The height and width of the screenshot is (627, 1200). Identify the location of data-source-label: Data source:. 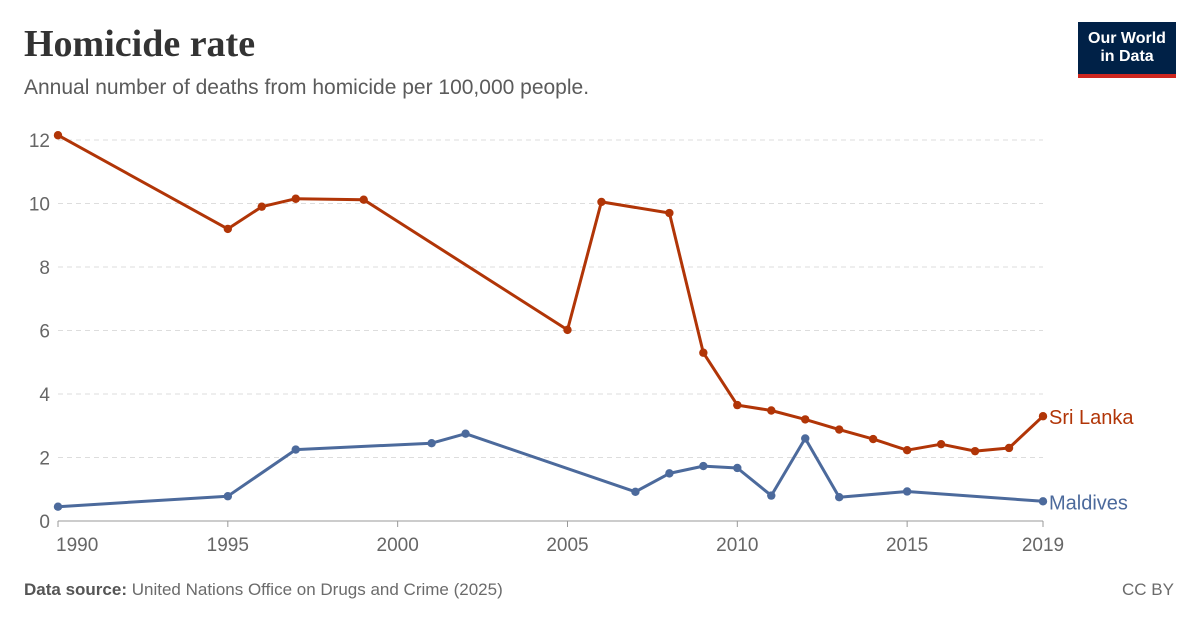
(75, 589).